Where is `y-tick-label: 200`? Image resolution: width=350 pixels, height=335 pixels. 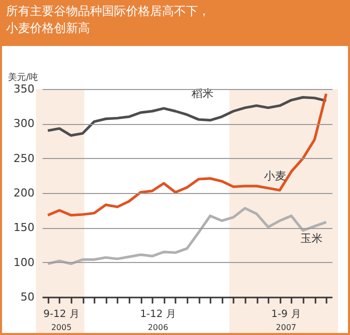
y-tick-label: 200 is located at coordinates (24, 193).